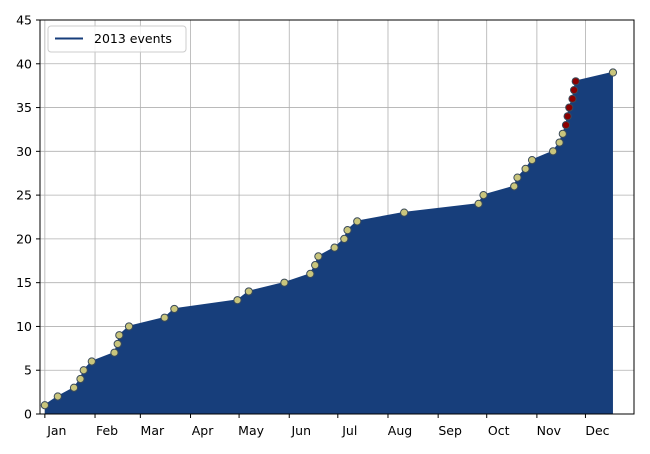 This screenshot has width=650, height=454. Describe the element at coordinates (450, 430) in the screenshot. I see `x-tick-label: Sep` at that location.